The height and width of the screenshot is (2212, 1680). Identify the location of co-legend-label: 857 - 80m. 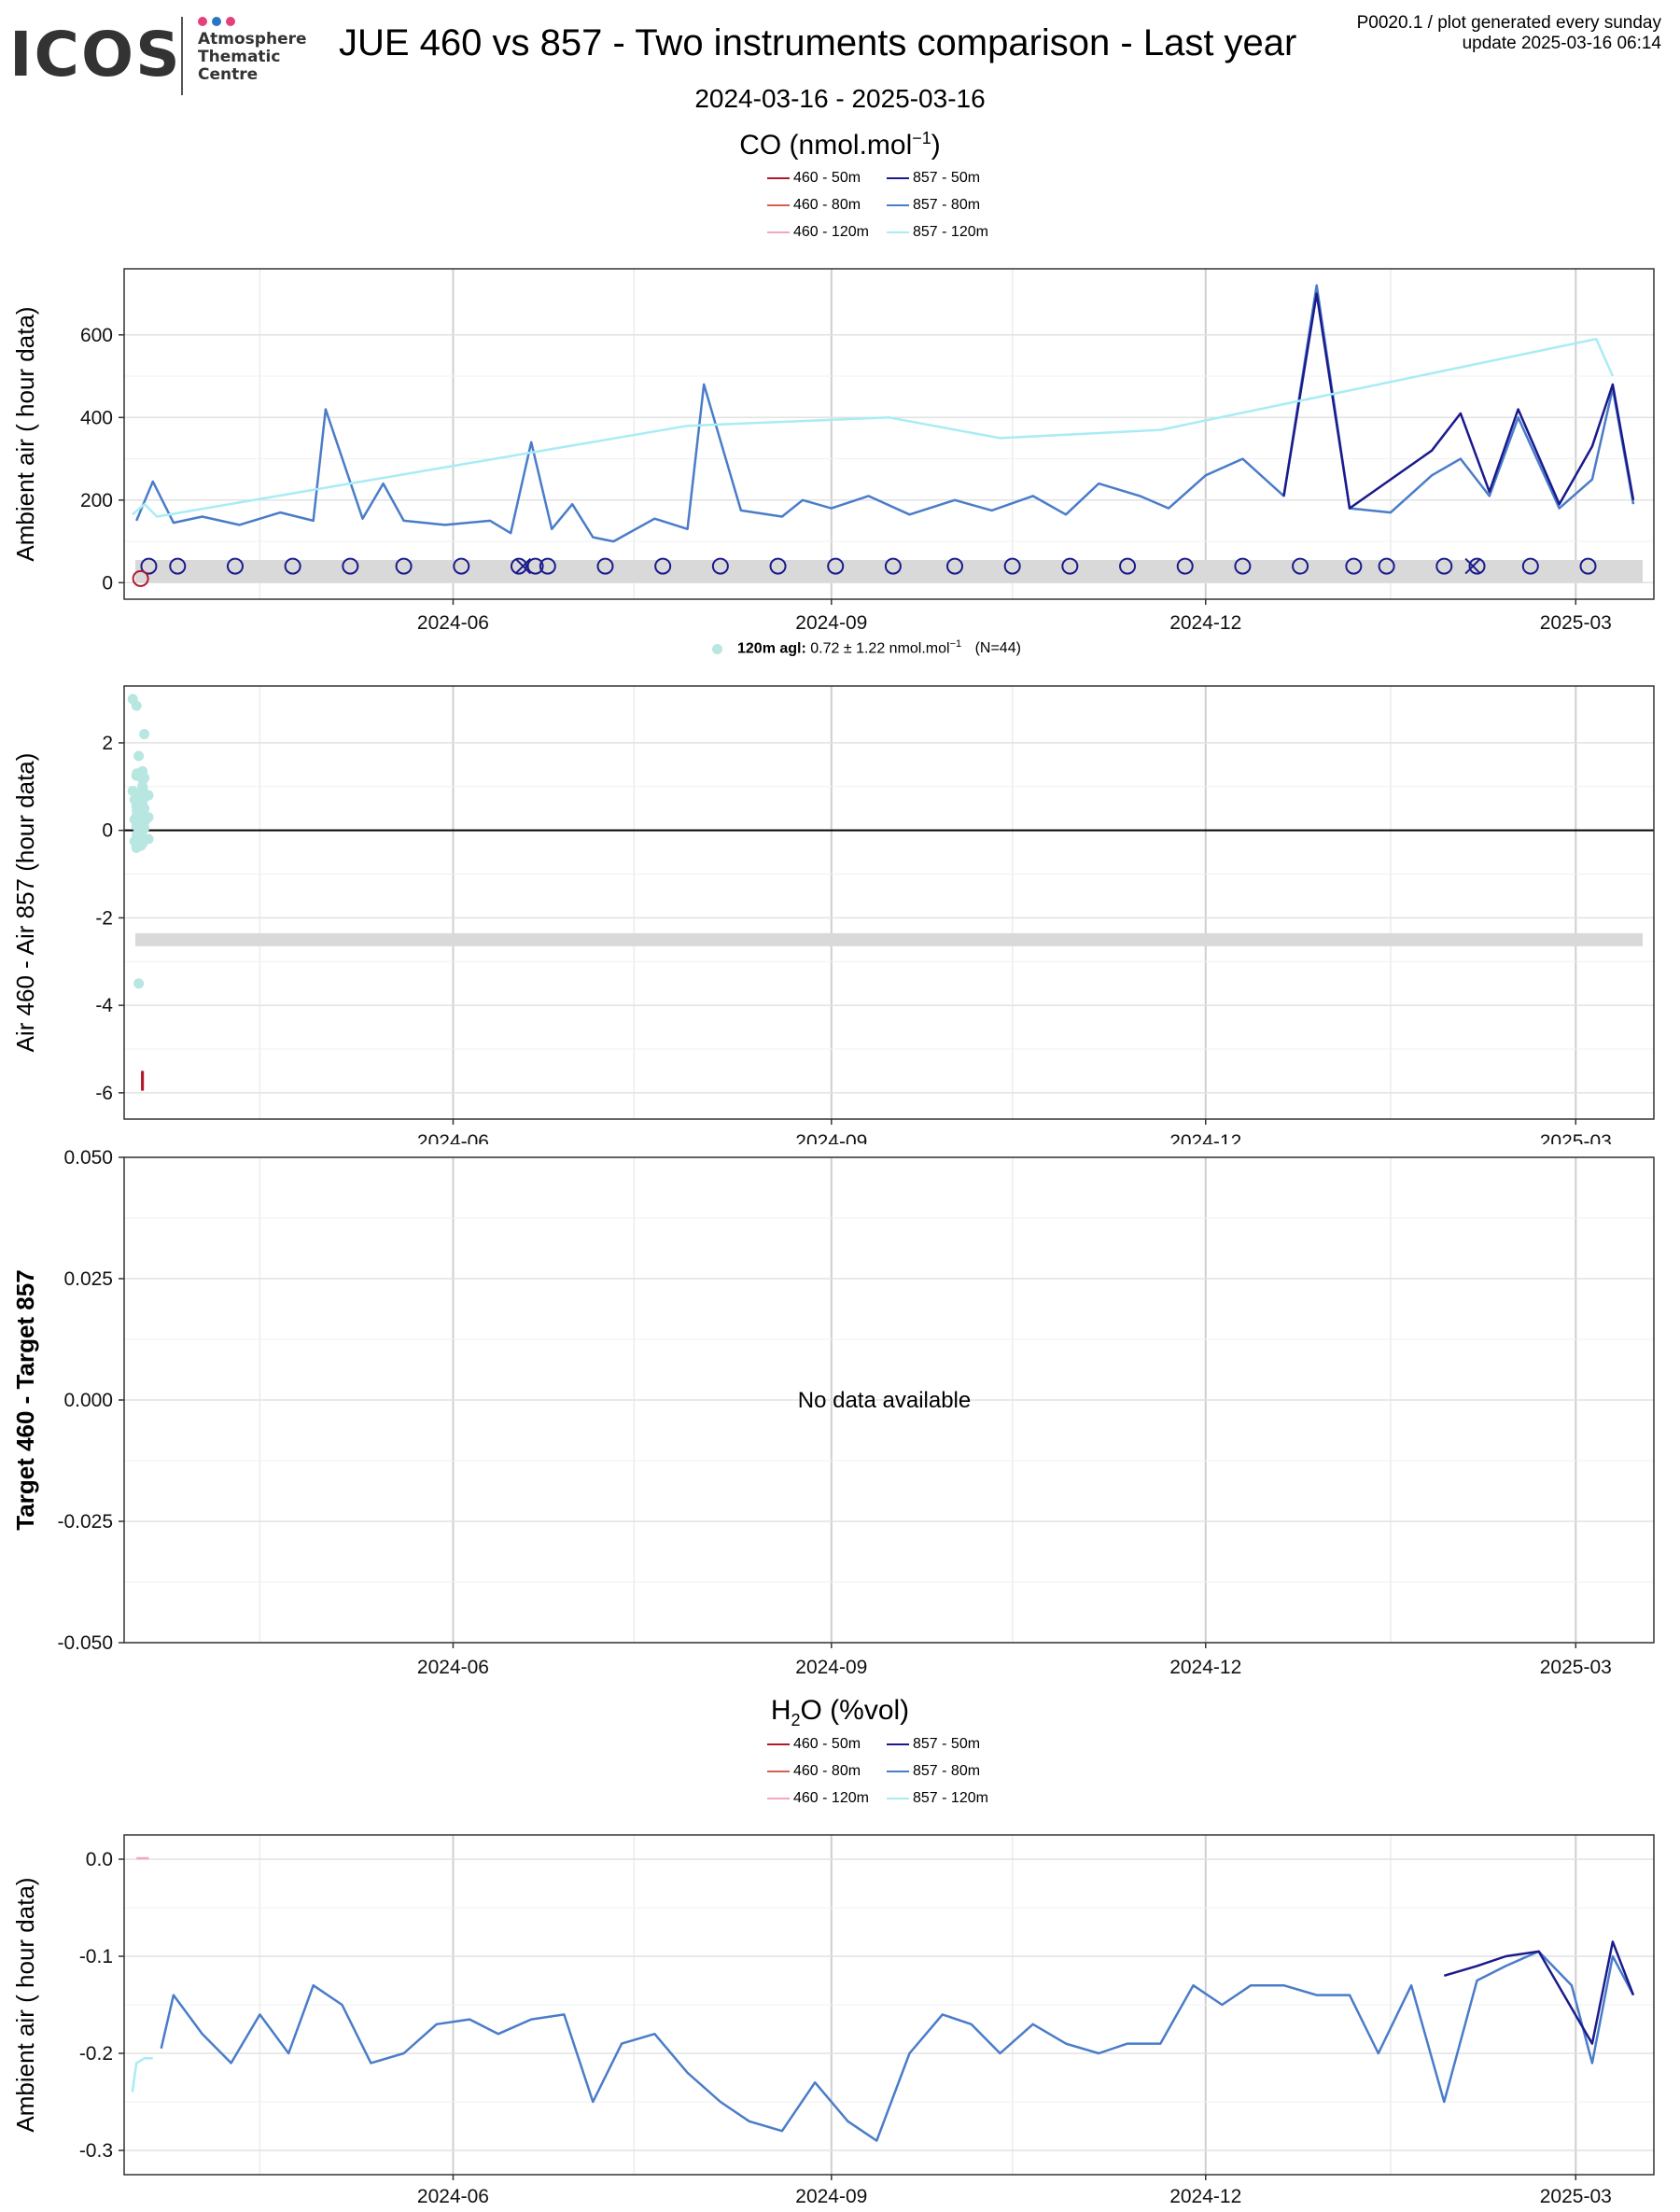
(947, 205).